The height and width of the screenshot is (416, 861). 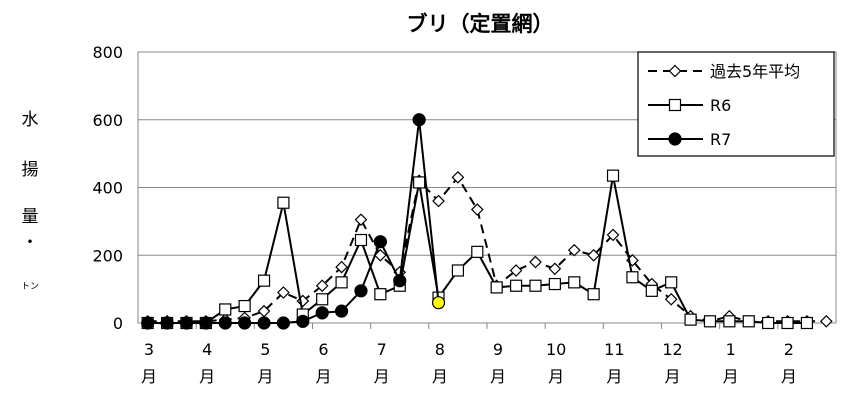 I want to click on y-tick-label: 600, so click(x=107, y=120).